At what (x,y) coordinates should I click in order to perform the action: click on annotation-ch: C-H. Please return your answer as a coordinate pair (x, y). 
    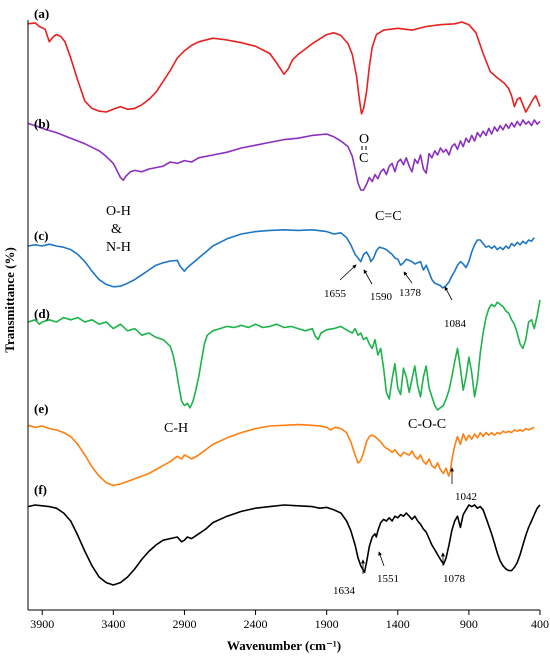
    Looking at the image, I should click on (176, 428).